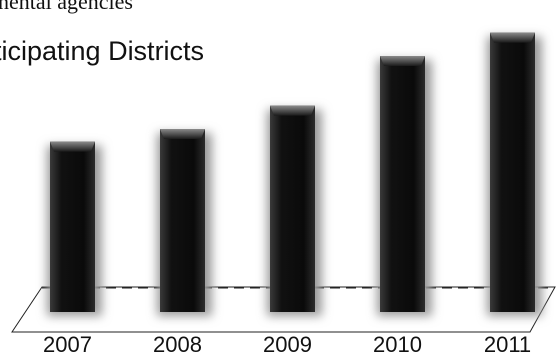 The height and width of the screenshot is (355, 558). I want to click on chart-title: ticipating Districts, so click(102, 51).